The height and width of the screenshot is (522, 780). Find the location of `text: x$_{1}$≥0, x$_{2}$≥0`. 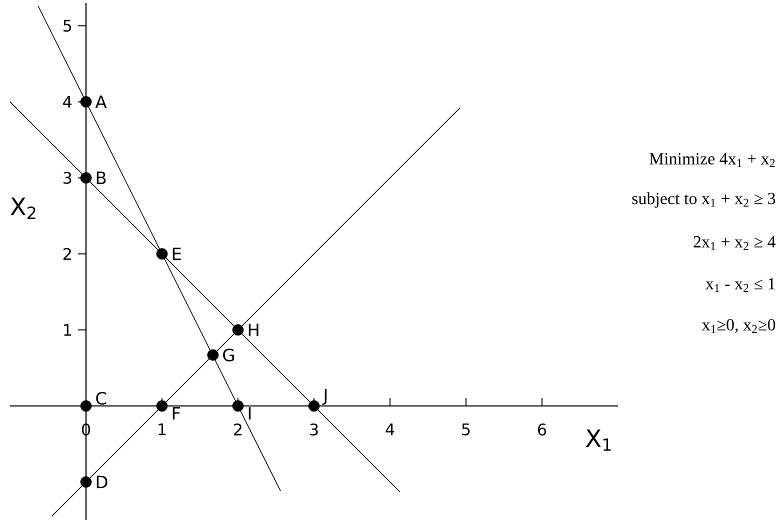

text: x$_{1}$≥0, x$_{2}$≥0 is located at coordinates (739, 326).